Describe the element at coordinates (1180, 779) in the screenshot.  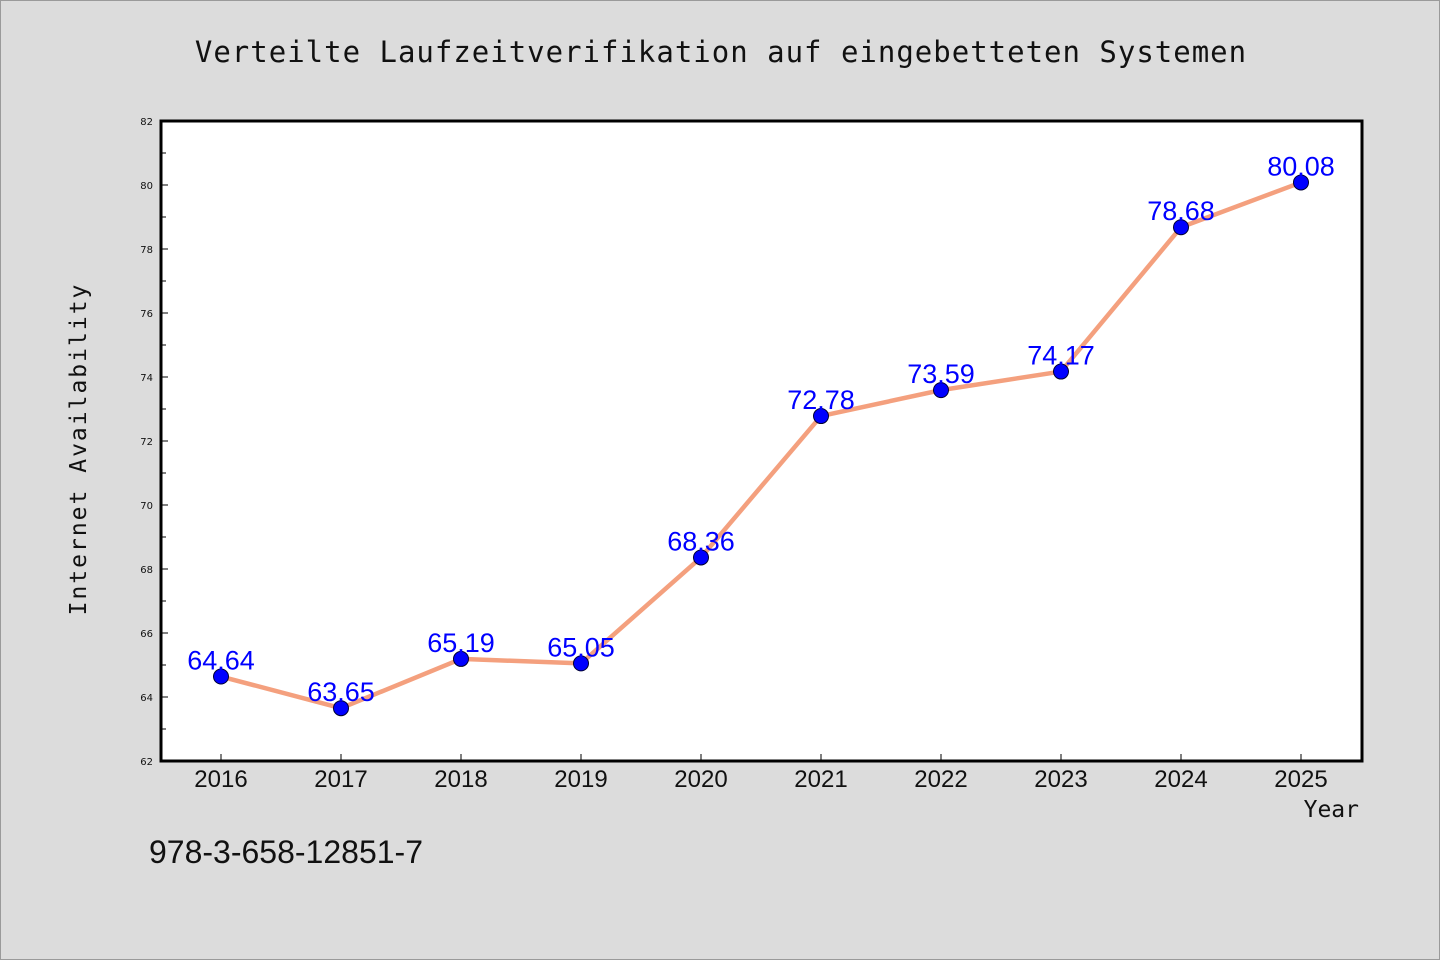
I see `x-tick-label: 2024` at that location.